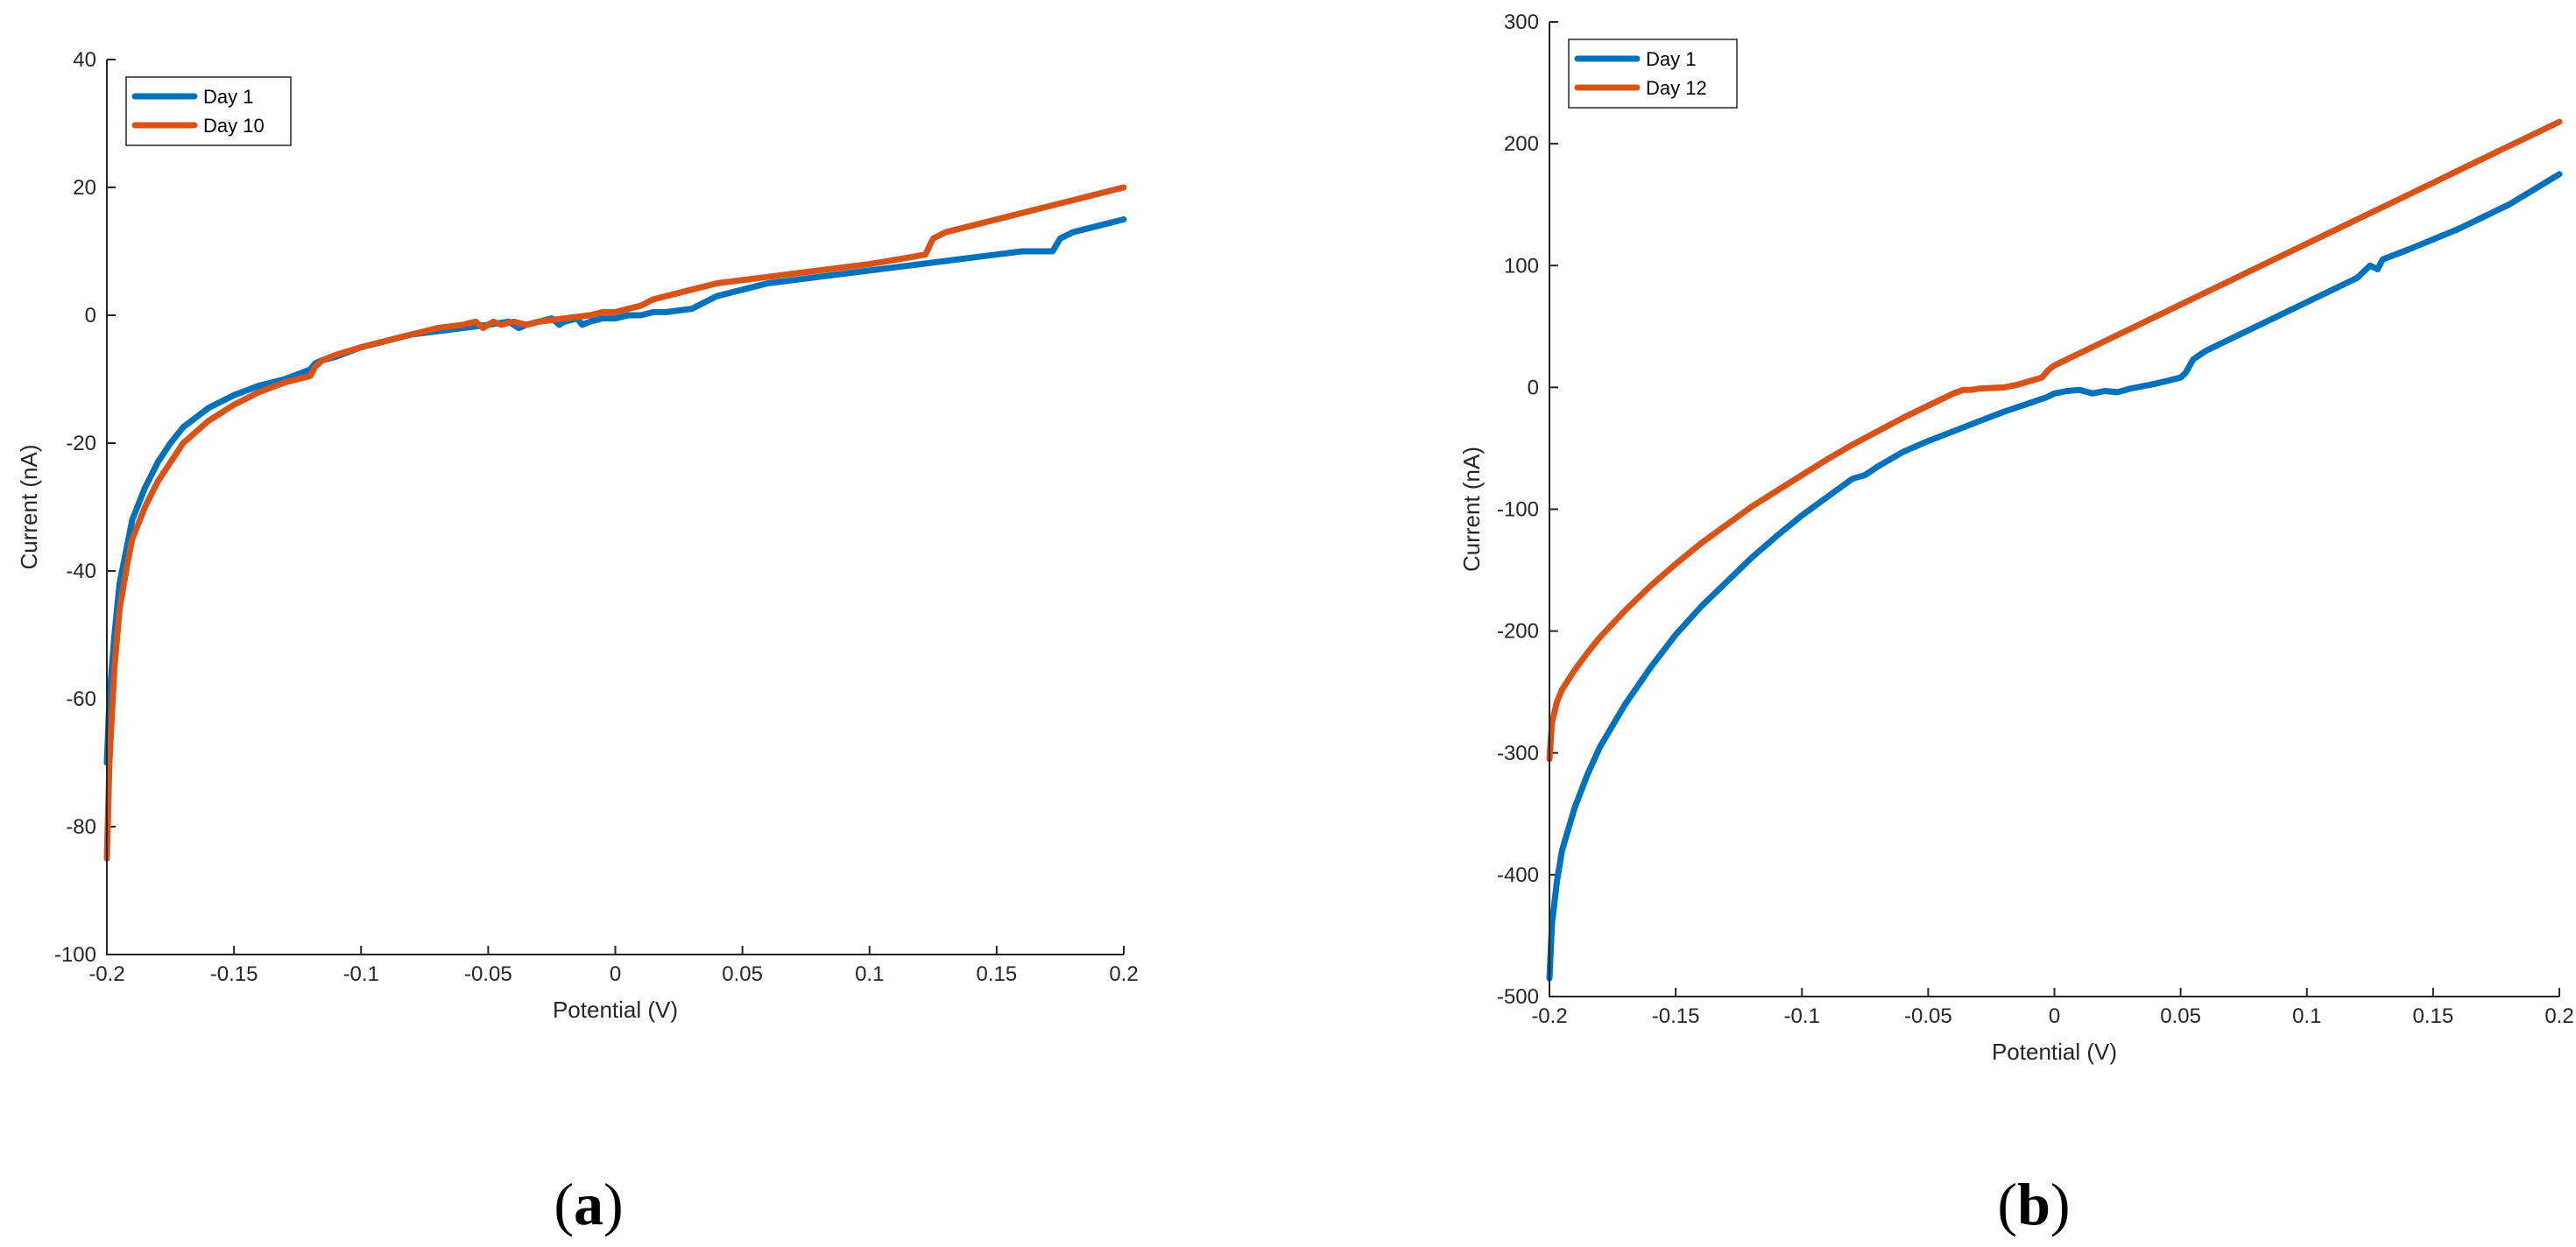 The height and width of the screenshot is (1247, 2576). I want to click on panel-label-close-b: ), so click(2060, 1204).